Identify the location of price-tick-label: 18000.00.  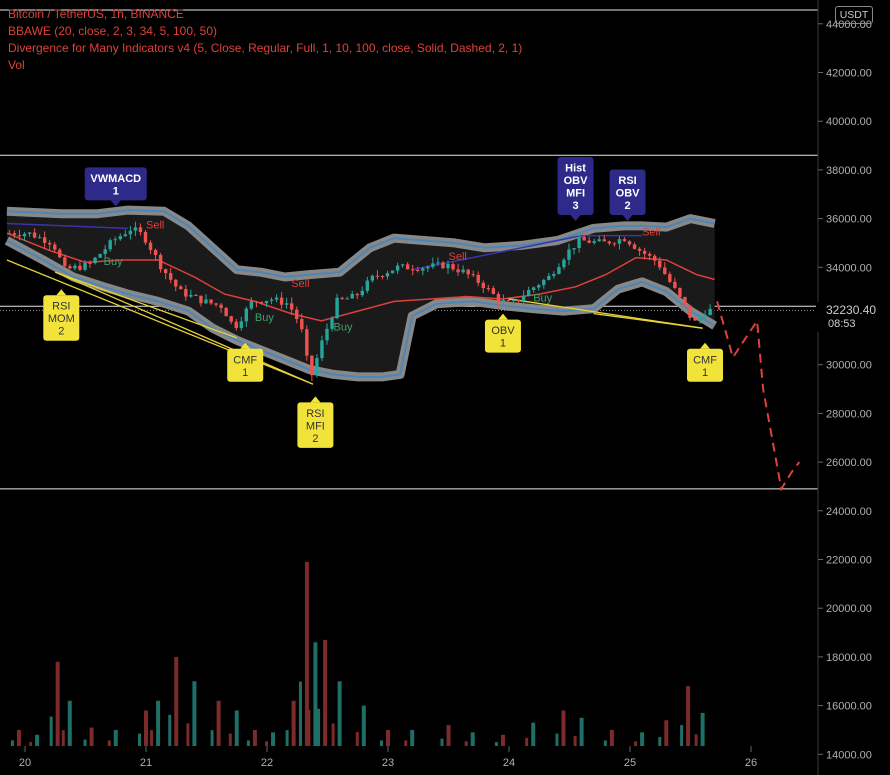
(849, 658).